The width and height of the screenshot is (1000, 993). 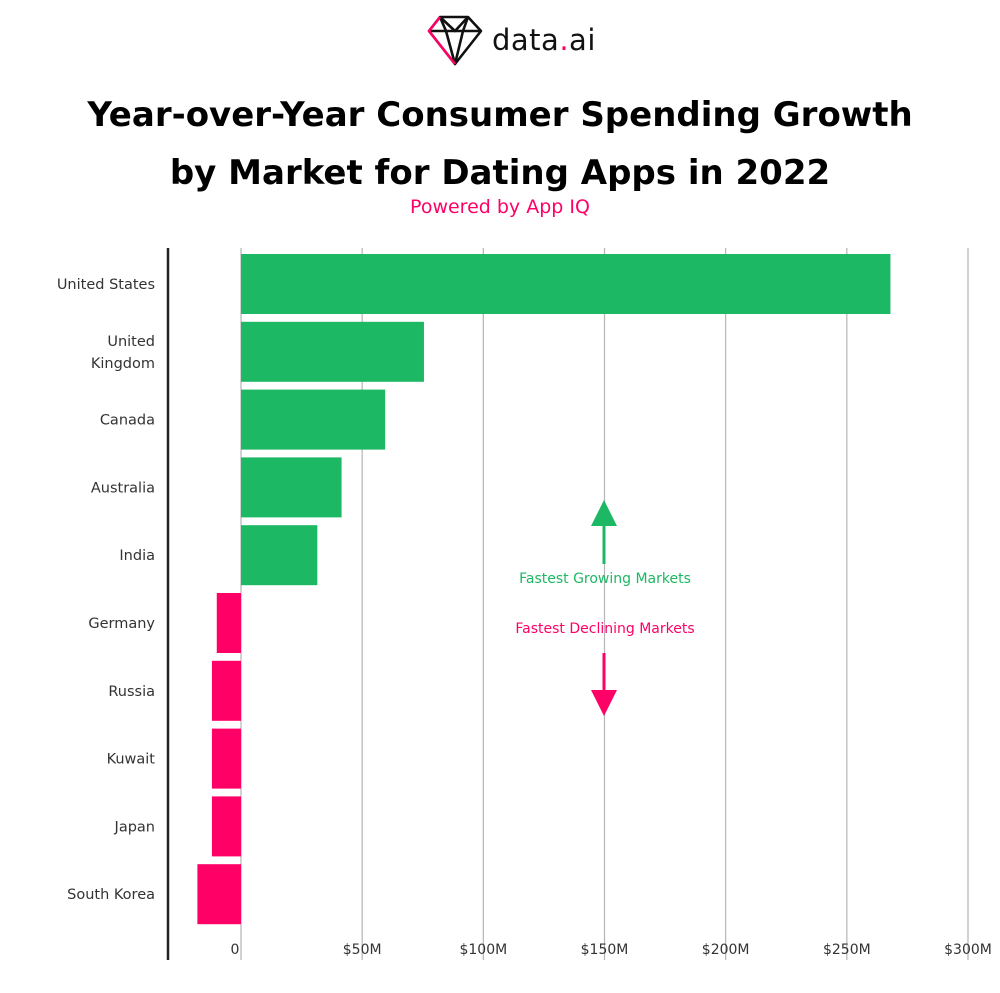 What do you see at coordinates (219, 894) in the screenshot?
I see `bar-south-korea` at bounding box center [219, 894].